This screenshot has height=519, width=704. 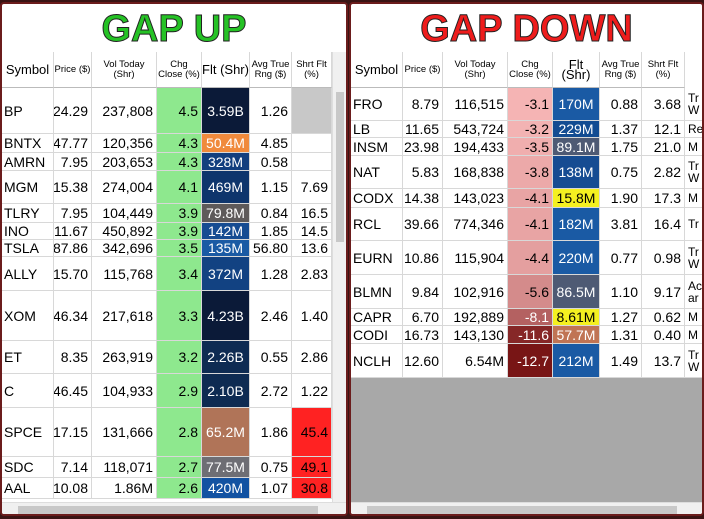 What do you see at coordinates (226, 391) in the screenshot?
I see `table-cell: 2.10B` at bounding box center [226, 391].